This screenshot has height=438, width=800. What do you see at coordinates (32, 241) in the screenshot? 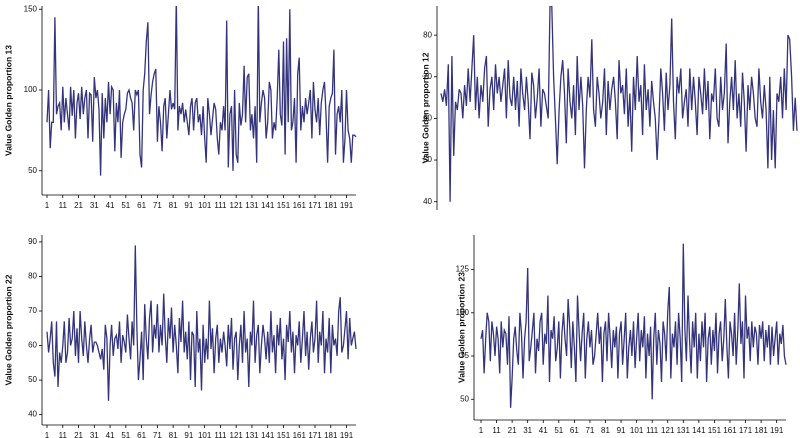
I see `y-tick-label: 90` at bounding box center [32, 241].